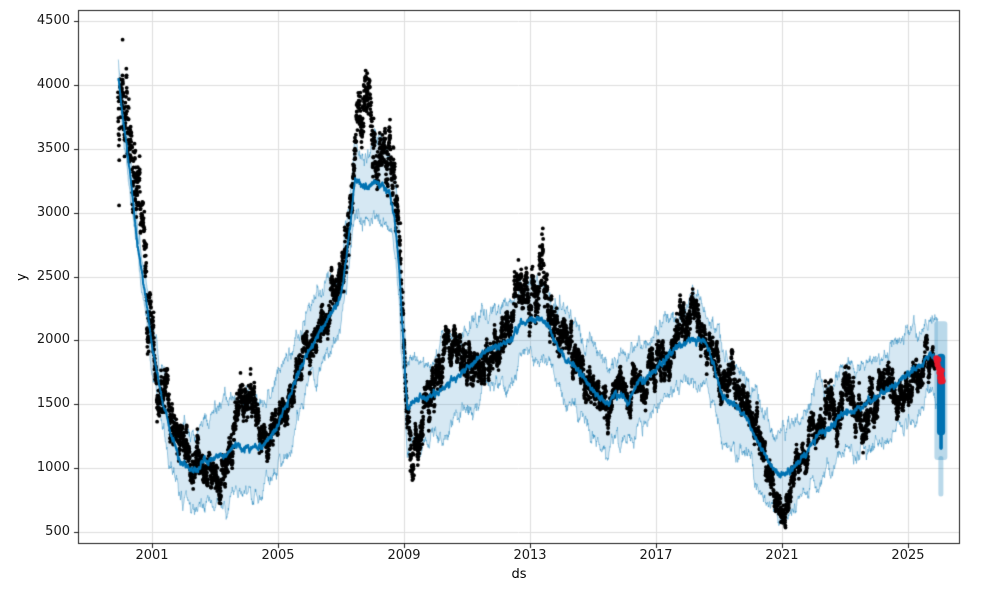 The height and width of the screenshot is (600, 1000). What do you see at coordinates (53, 403) in the screenshot?
I see `y-tick-label-1500: 1500` at bounding box center [53, 403].